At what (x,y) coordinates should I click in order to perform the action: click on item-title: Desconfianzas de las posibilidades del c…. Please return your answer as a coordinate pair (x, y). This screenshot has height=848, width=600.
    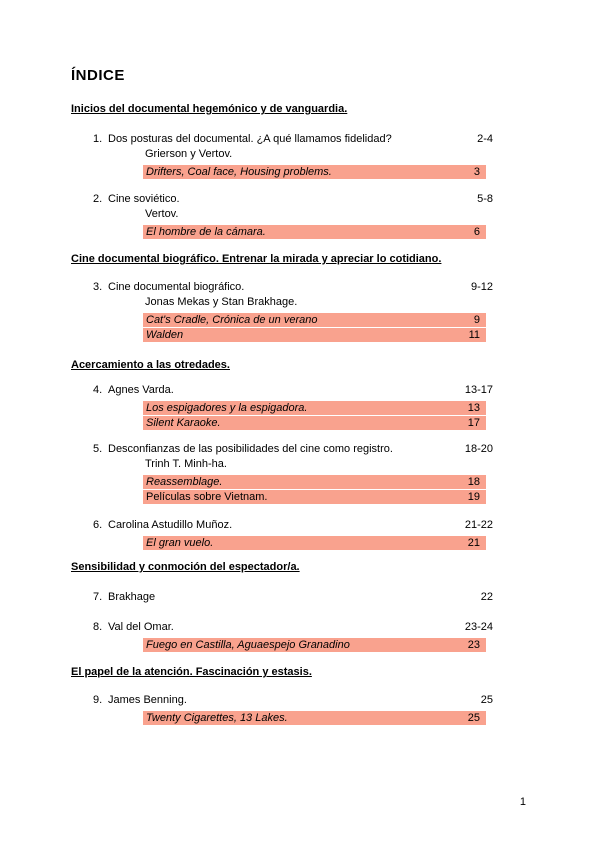
    Looking at the image, I should click on (250, 449).